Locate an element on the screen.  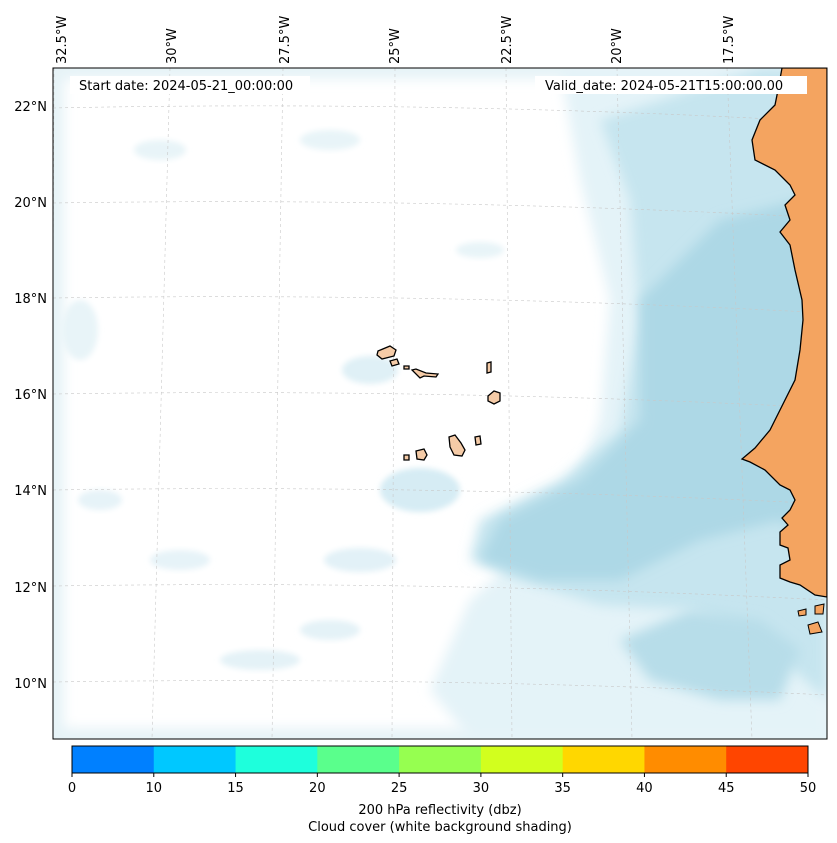
lat-label: 12°N is located at coordinates (30, 588).